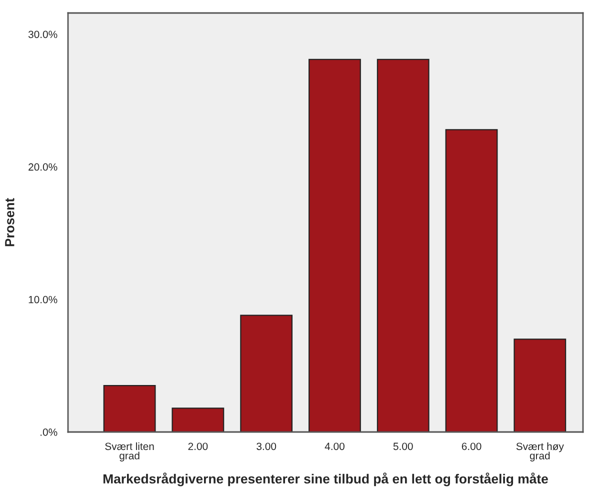 This screenshot has height=491, width=595. I want to click on y-axis-title: Prosent, so click(9, 222).